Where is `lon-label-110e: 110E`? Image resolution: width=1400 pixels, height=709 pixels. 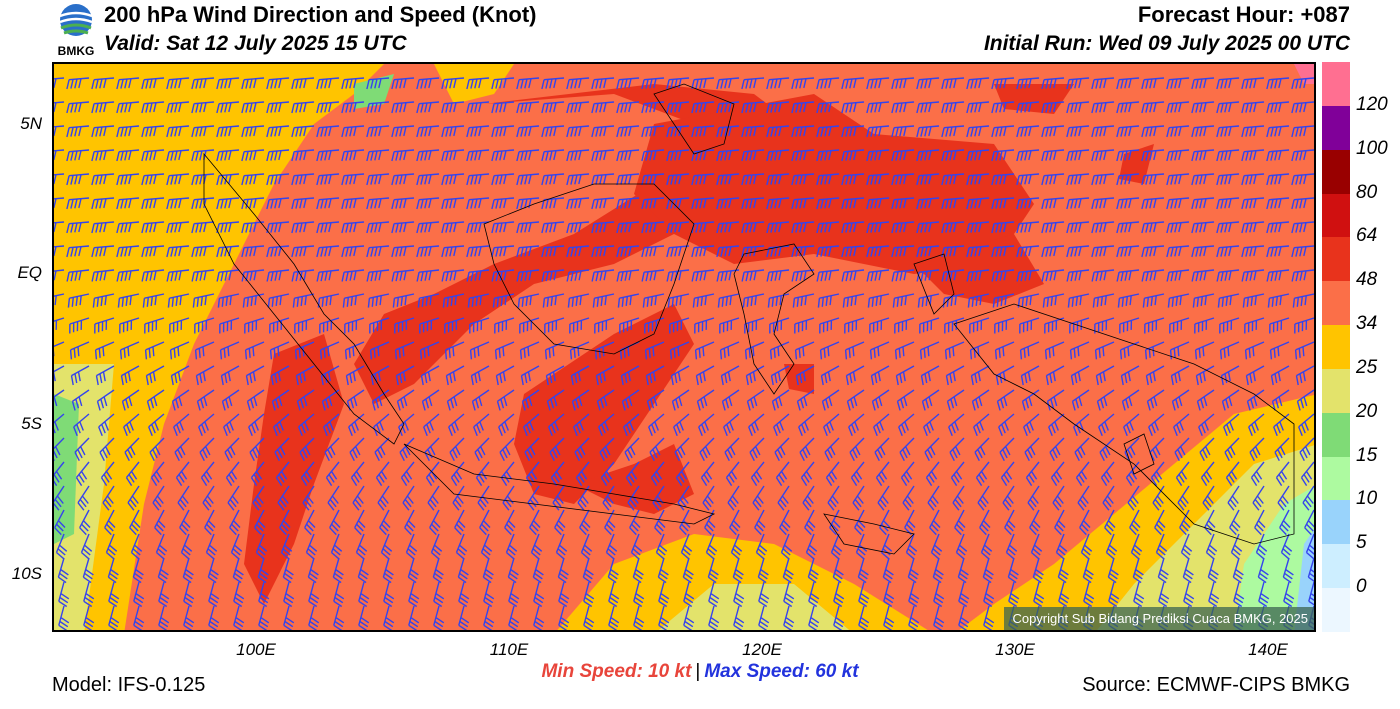
lon-label-110e: 110E is located at coordinates (509, 649).